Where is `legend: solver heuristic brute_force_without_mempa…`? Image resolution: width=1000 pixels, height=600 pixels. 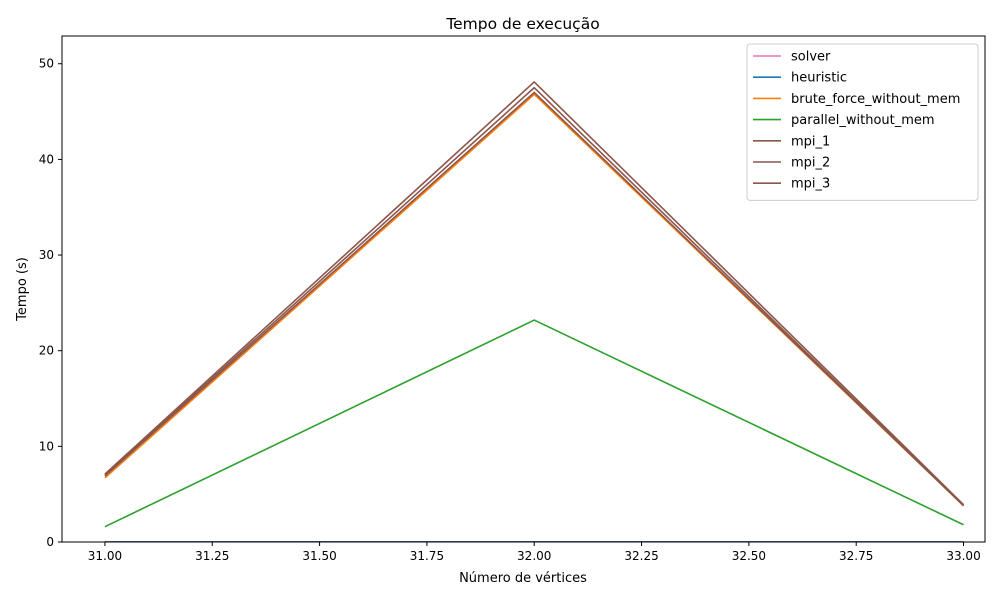 legend: solver heuristic brute_force_without_mempa… is located at coordinates (862, 122).